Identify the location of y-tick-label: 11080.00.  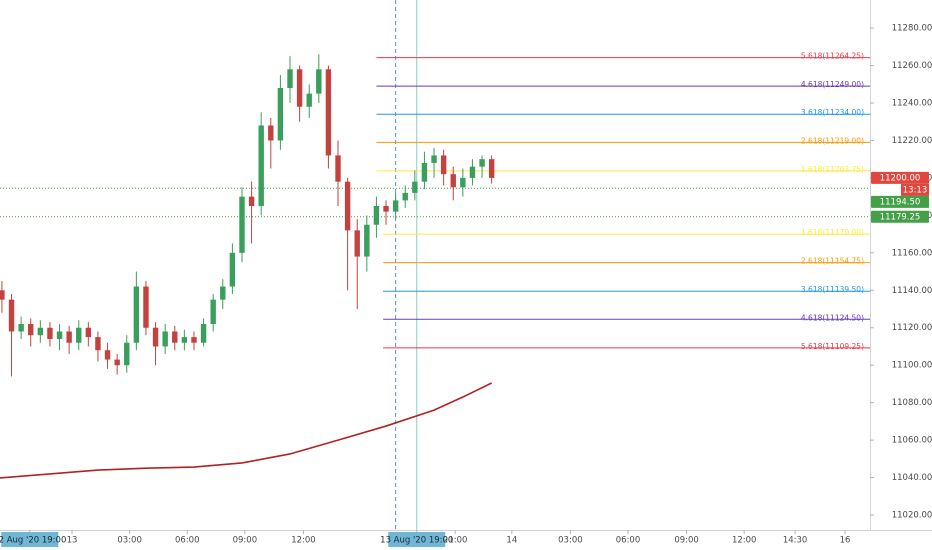
(912, 403).